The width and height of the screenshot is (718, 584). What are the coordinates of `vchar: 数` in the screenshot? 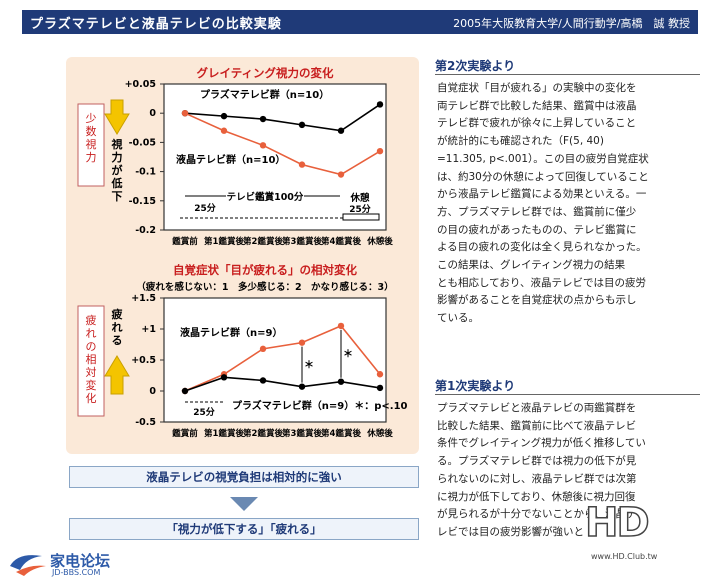 It's located at (91, 131).